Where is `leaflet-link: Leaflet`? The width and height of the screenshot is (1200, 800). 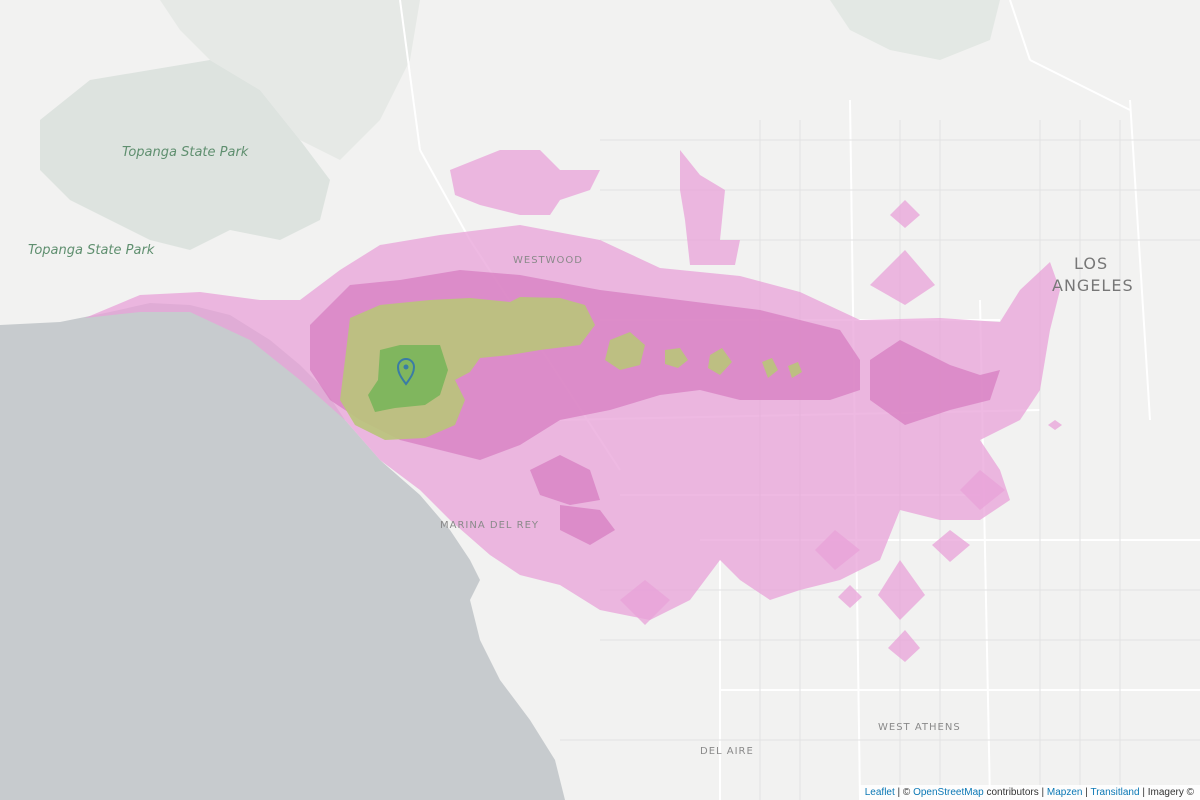
leaflet-link: Leaflet is located at coordinates (879, 792).